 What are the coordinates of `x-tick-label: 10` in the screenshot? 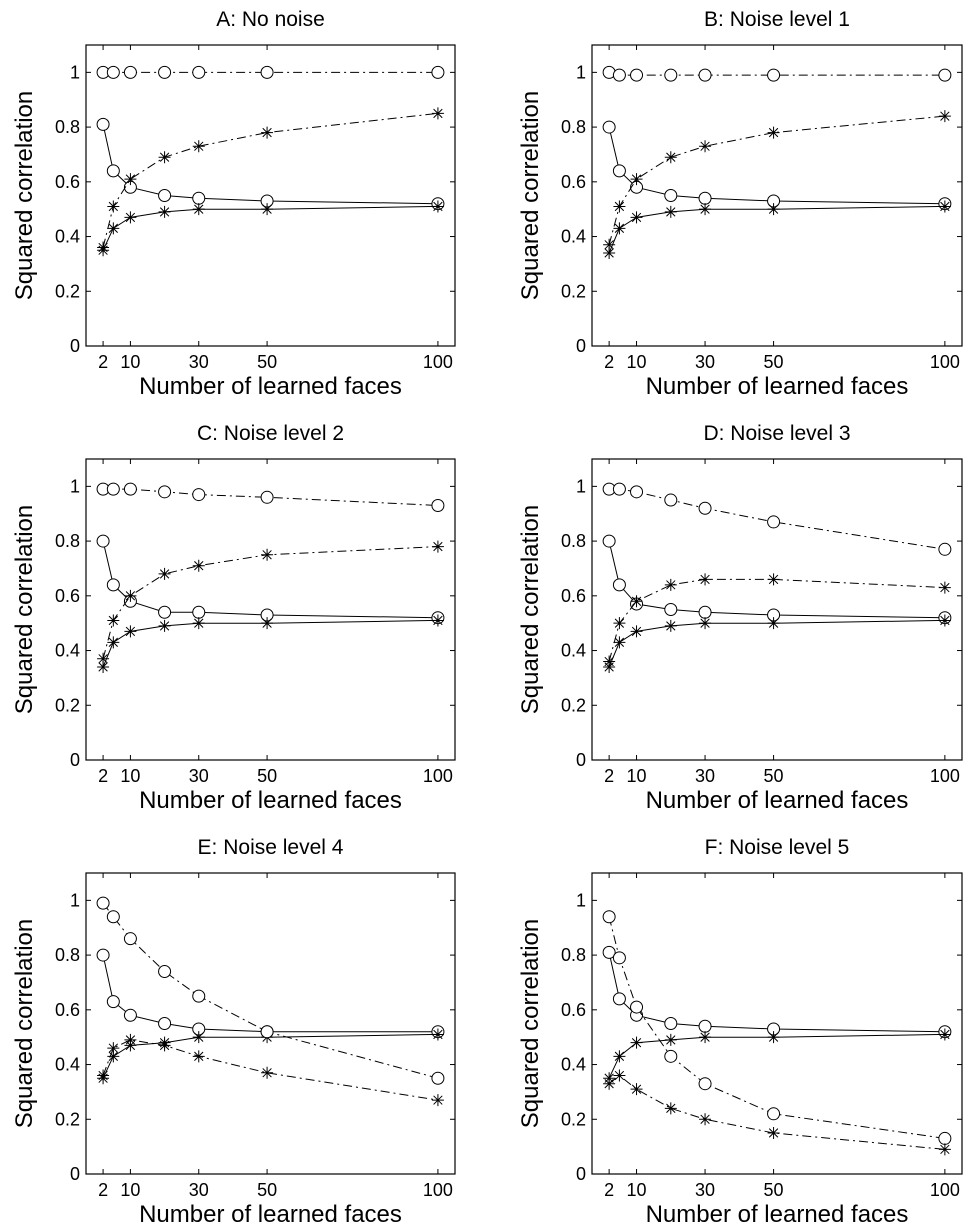 It's located at (637, 776).